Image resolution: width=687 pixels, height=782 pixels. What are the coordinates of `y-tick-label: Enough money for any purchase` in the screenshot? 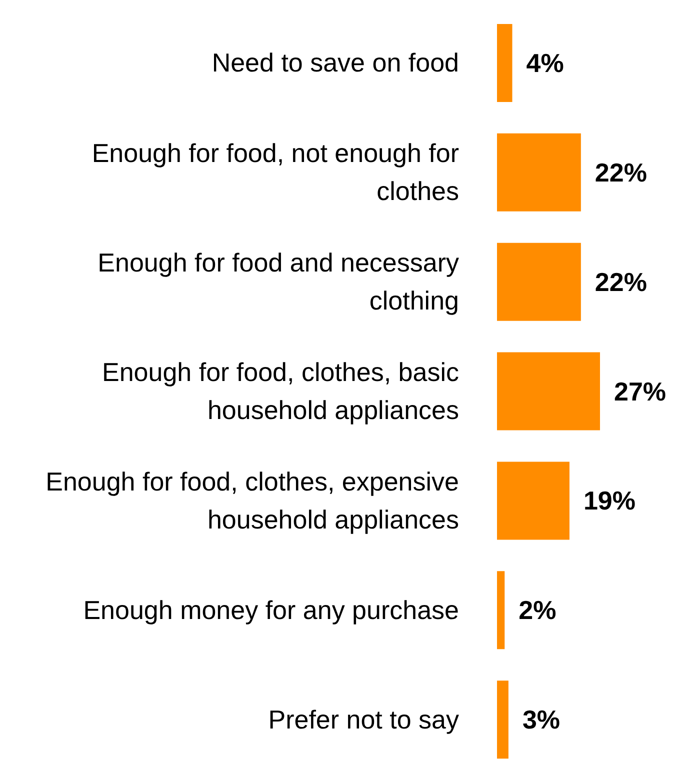 It's located at (271, 609).